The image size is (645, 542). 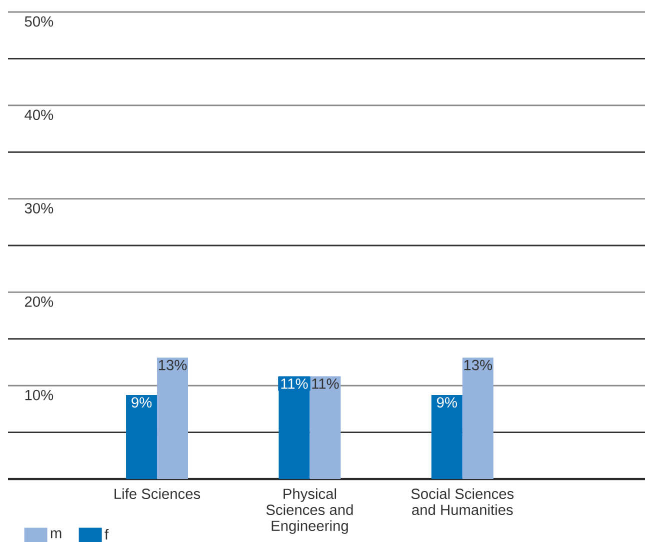 What do you see at coordinates (39, 115) in the screenshot?
I see `y-tick-label: 40%` at bounding box center [39, 115].